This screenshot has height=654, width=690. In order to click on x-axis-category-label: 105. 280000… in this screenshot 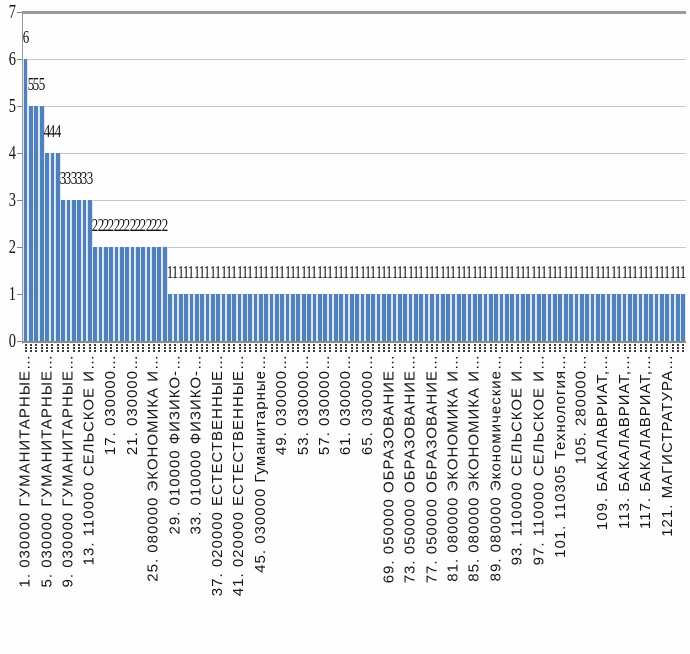, I will do `click(581, 409)`.